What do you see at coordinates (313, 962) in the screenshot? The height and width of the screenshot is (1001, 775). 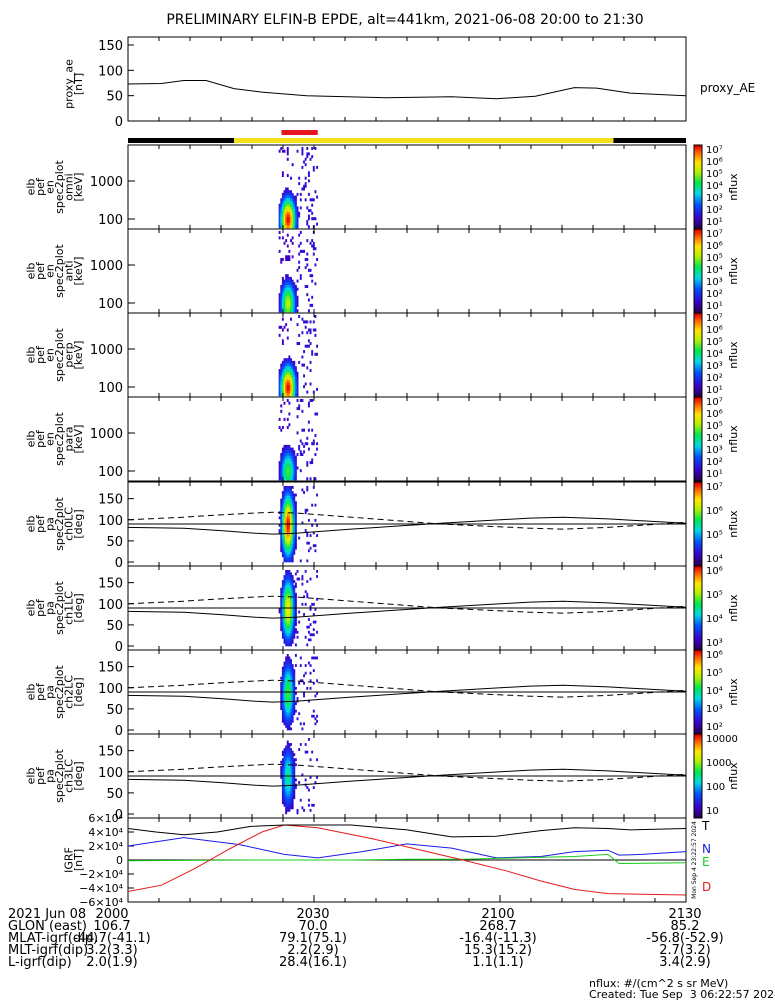 I see `ephemeris-value: 28.4(16.1)` at bounding box center [313, 962].